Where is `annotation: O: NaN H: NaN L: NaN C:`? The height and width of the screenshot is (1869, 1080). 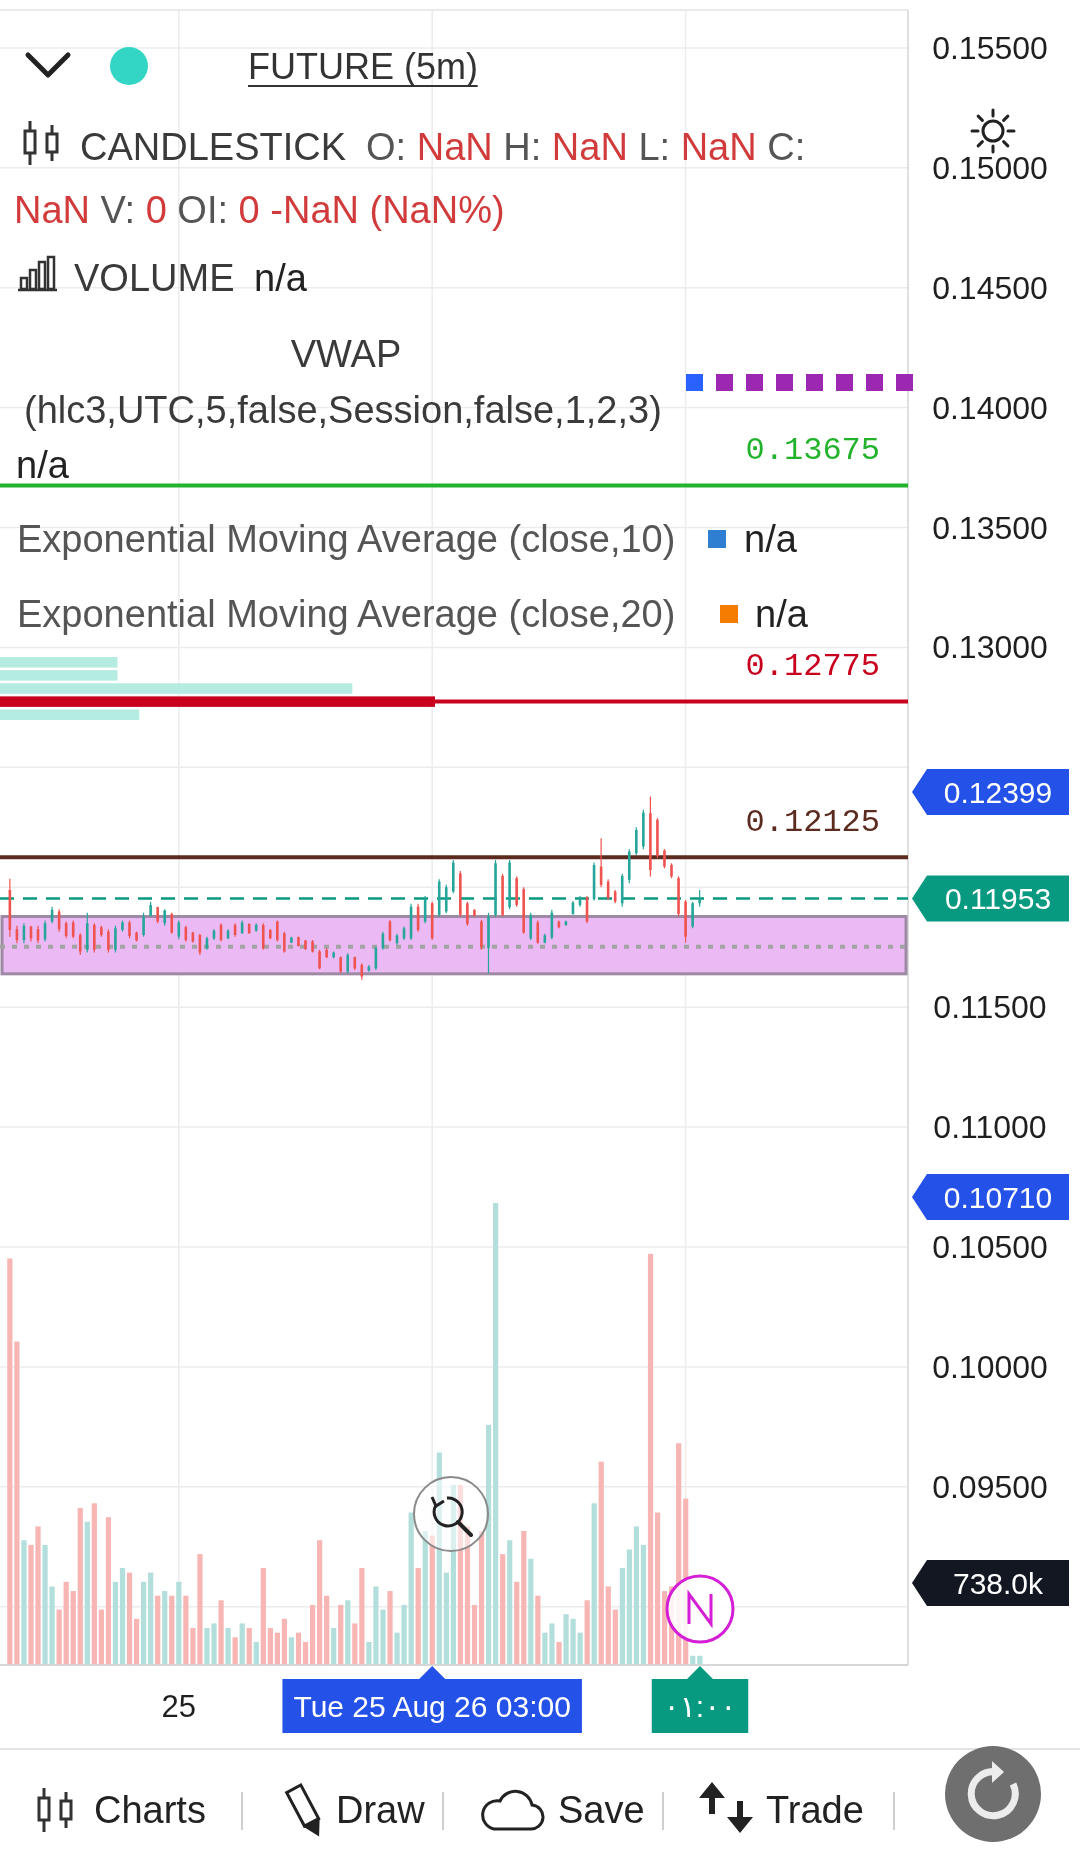 annotation: O: NaN H: NaN L: NaN C: is located at coordinates (586, 147).